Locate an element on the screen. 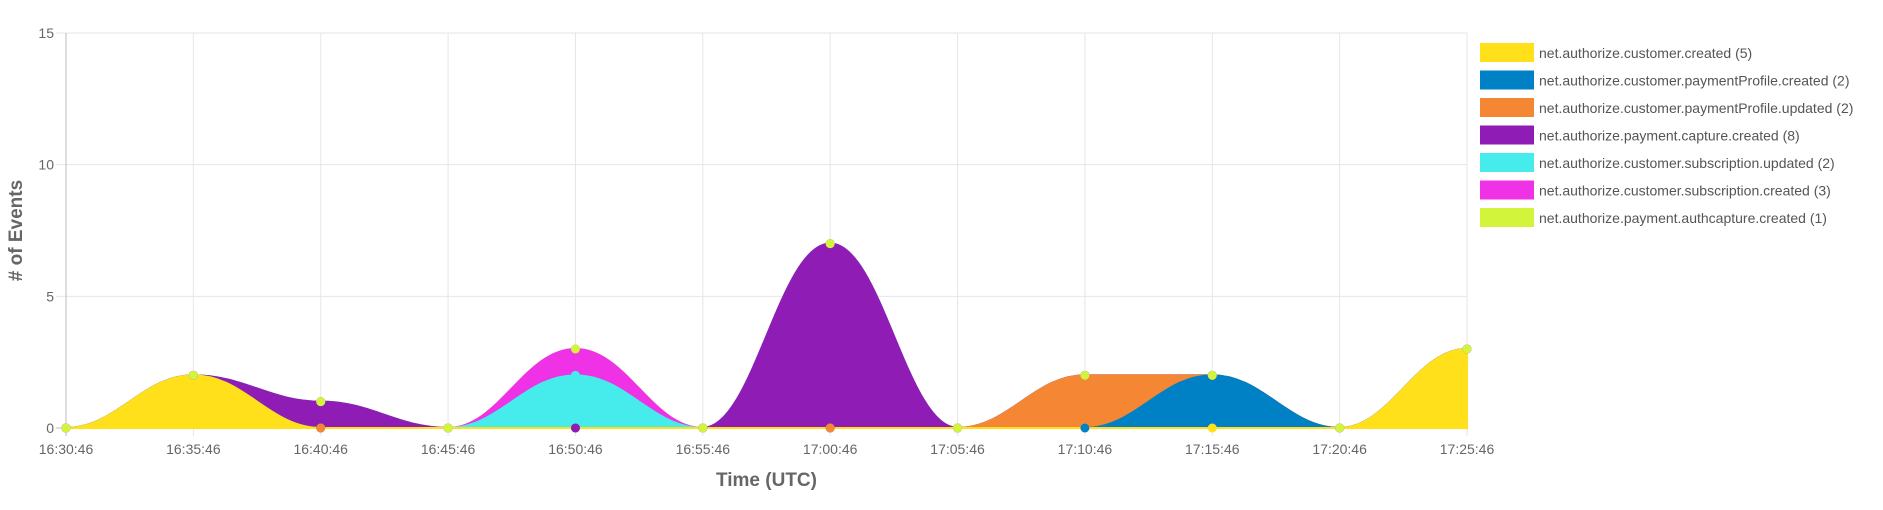 This screenshot has width=1883, height=510. x-tick-label: 16:30:46 is located at coordinates (66, 449).